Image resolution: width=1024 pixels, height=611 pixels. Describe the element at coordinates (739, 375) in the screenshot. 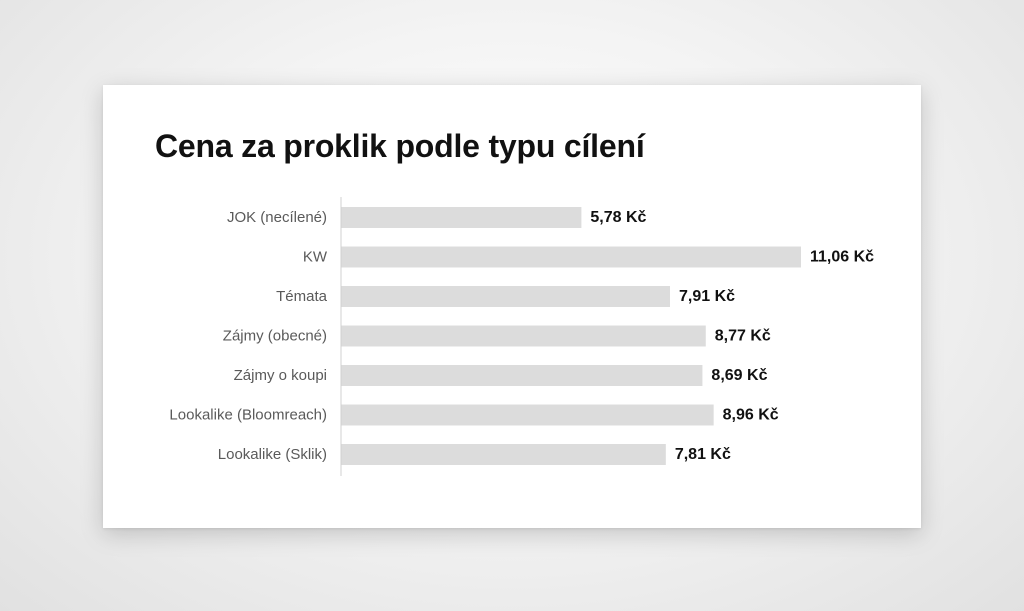

I see `value-label: 8,69 Kč` at that location.